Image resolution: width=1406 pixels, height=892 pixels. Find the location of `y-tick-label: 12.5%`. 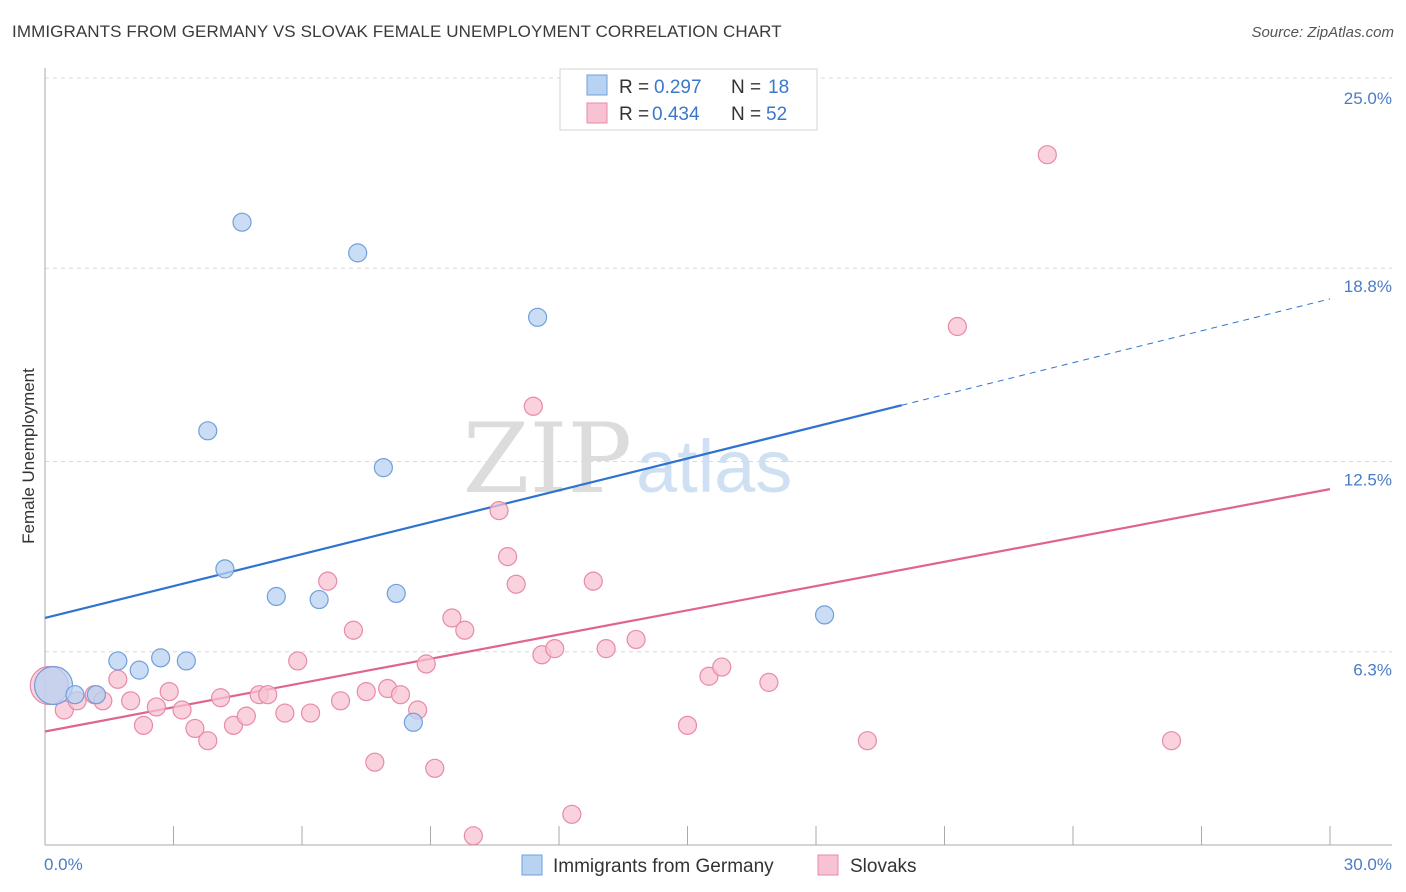

y-tick-label: 12.5% is located at coordinates (1368, 480).